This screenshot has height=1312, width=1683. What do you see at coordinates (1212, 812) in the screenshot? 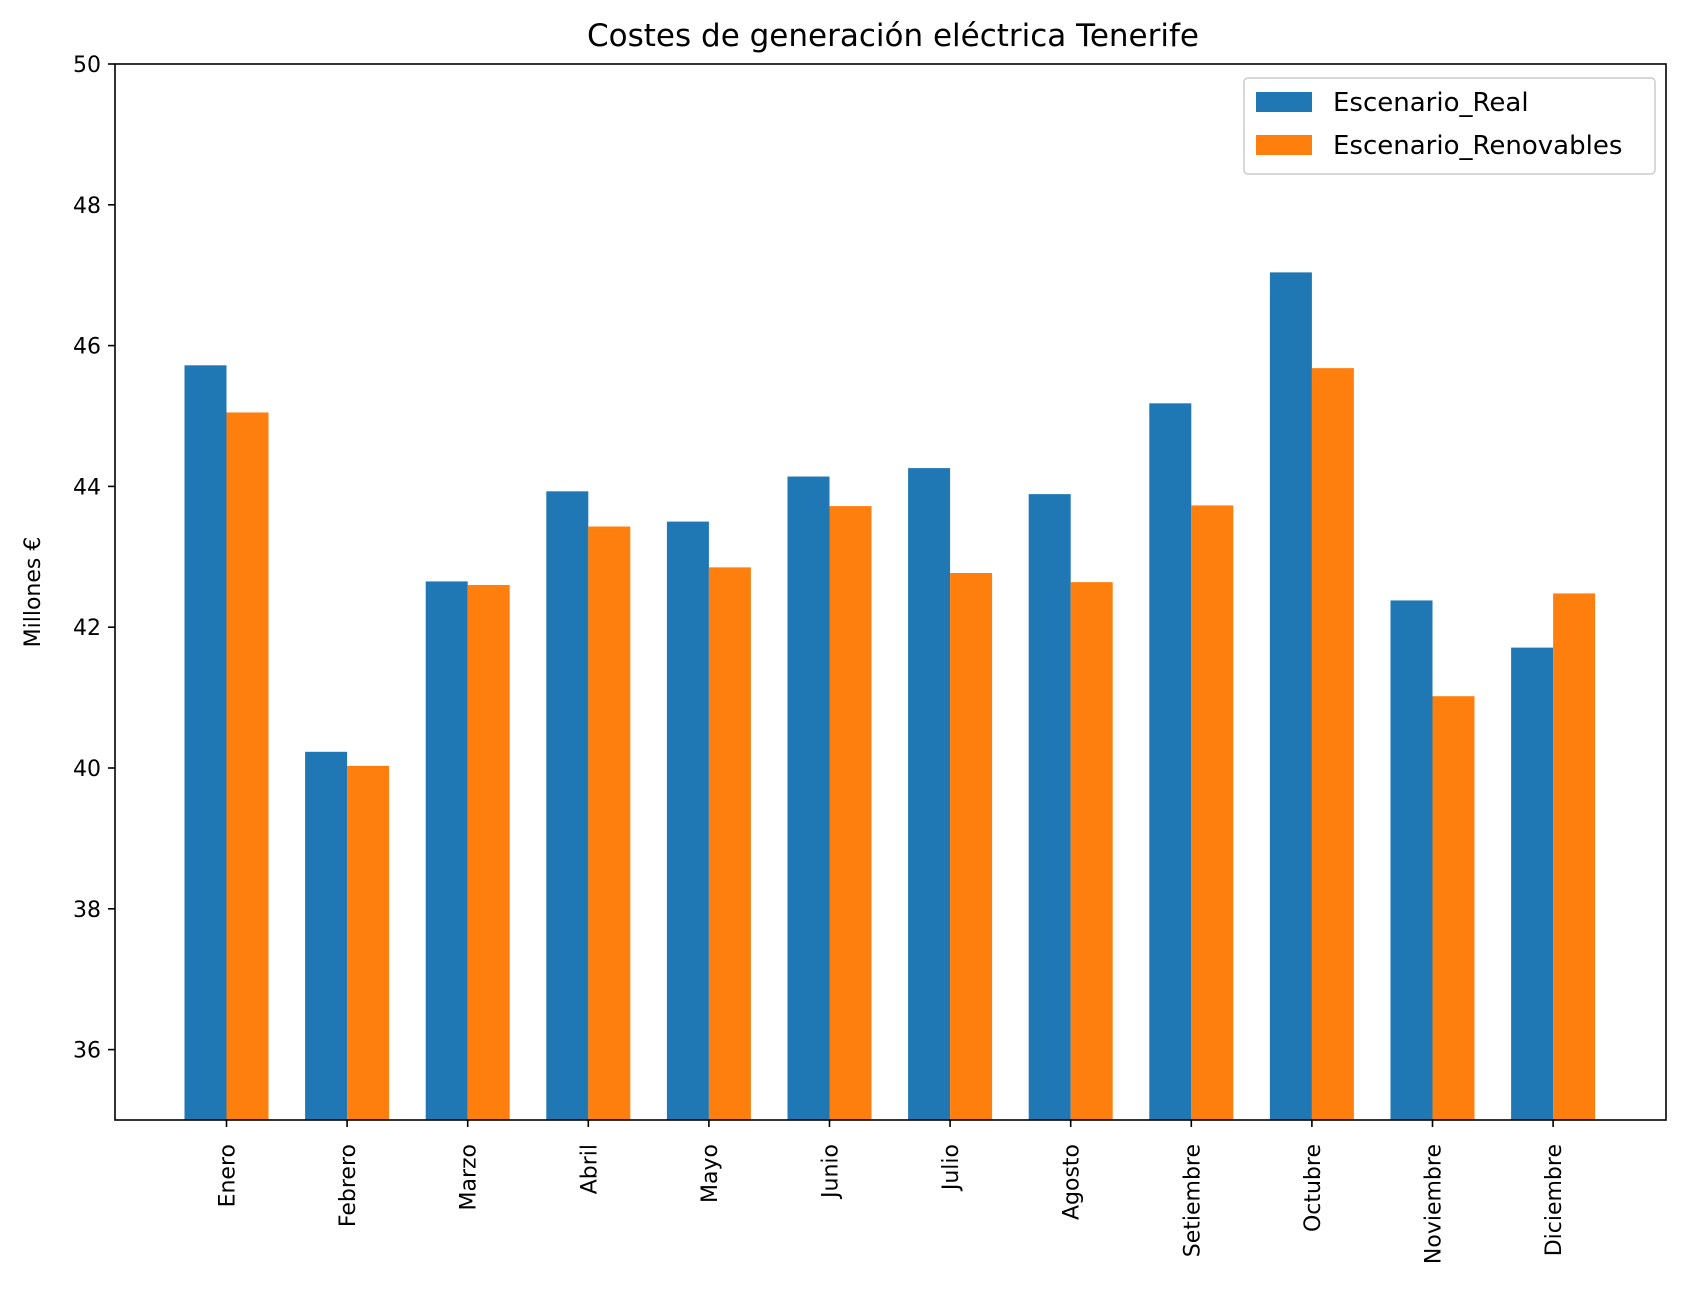
I see `bar-renovables-setiembre` at bounding box center [1212, 812].